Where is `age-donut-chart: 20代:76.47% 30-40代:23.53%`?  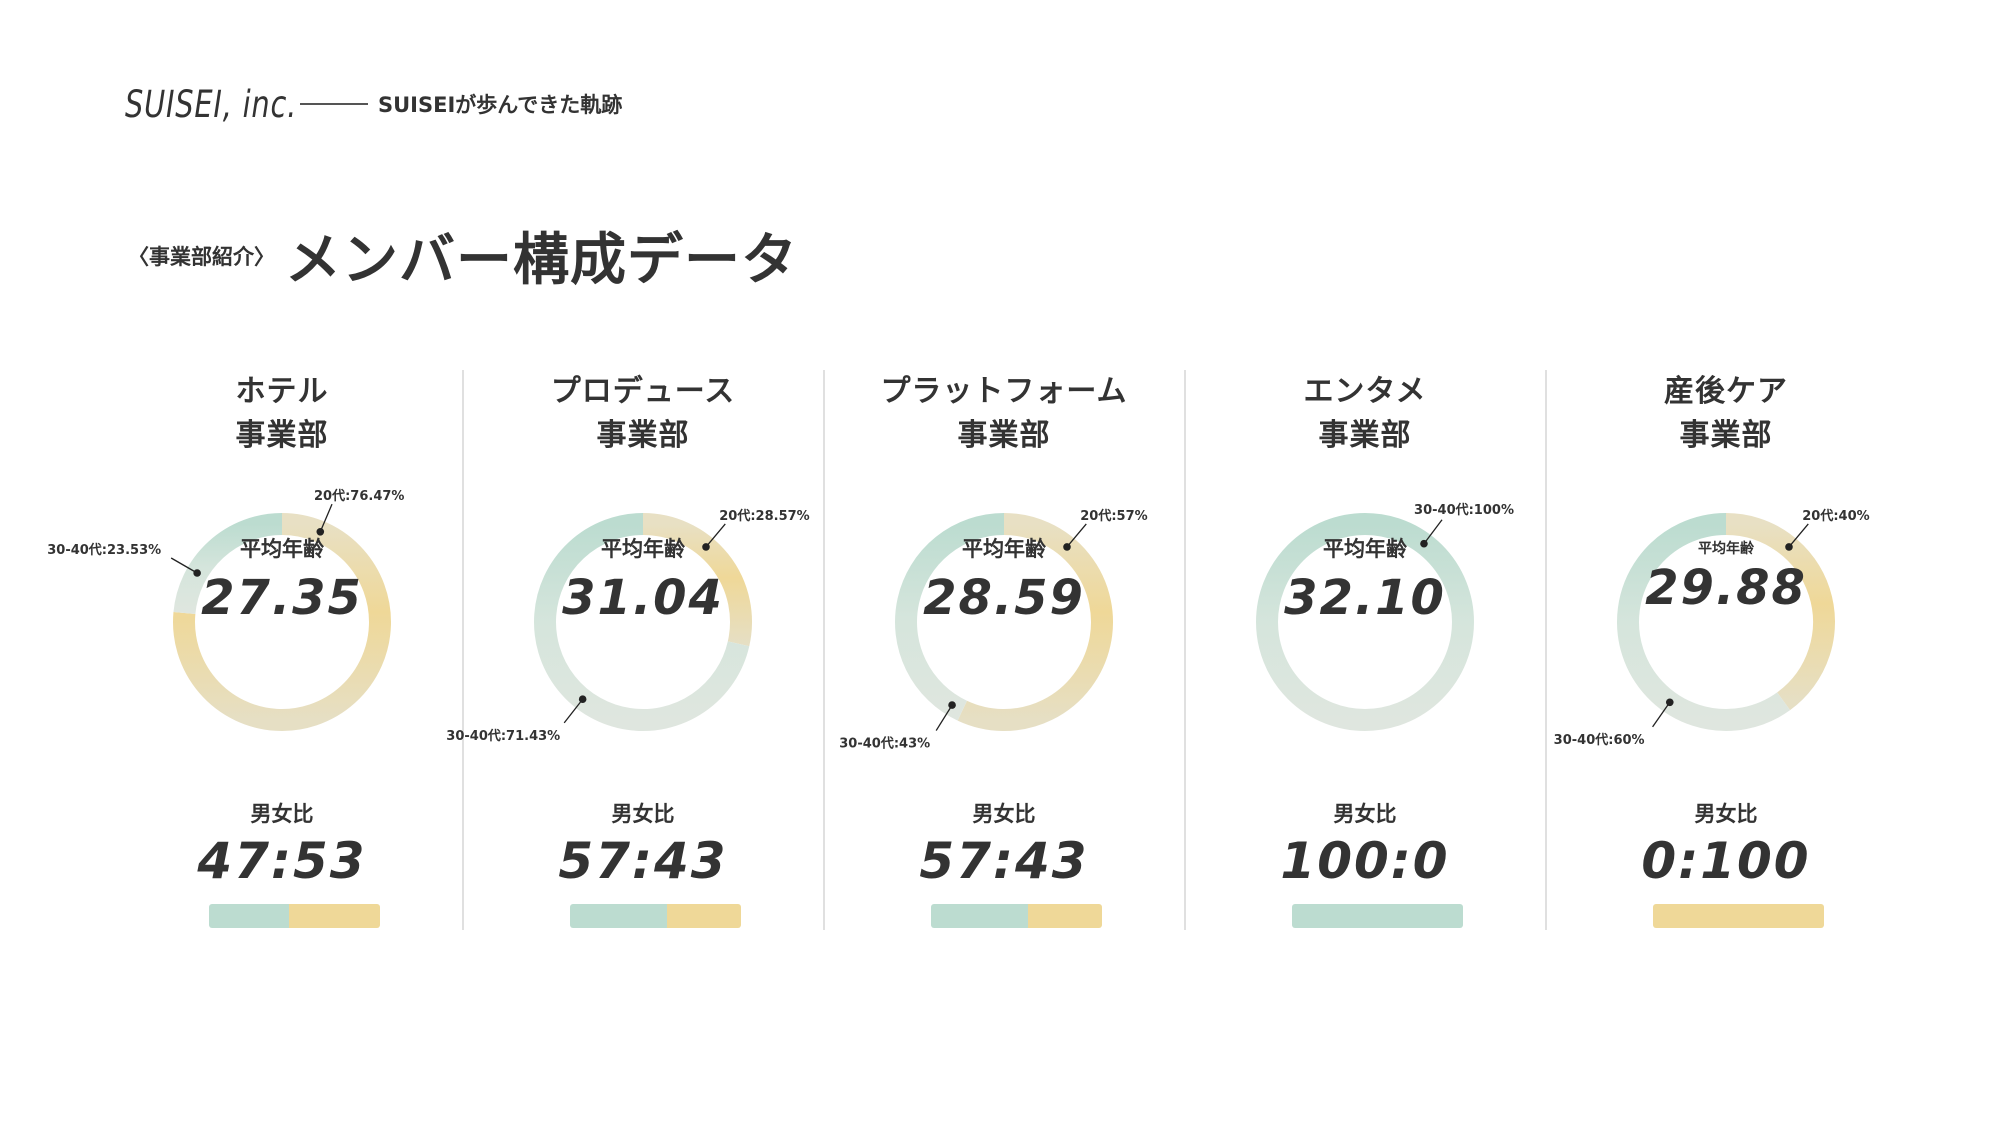 age-donut-chart: 20代:76.47% 30-40代:23.53% is located at coordinates (225, 609).